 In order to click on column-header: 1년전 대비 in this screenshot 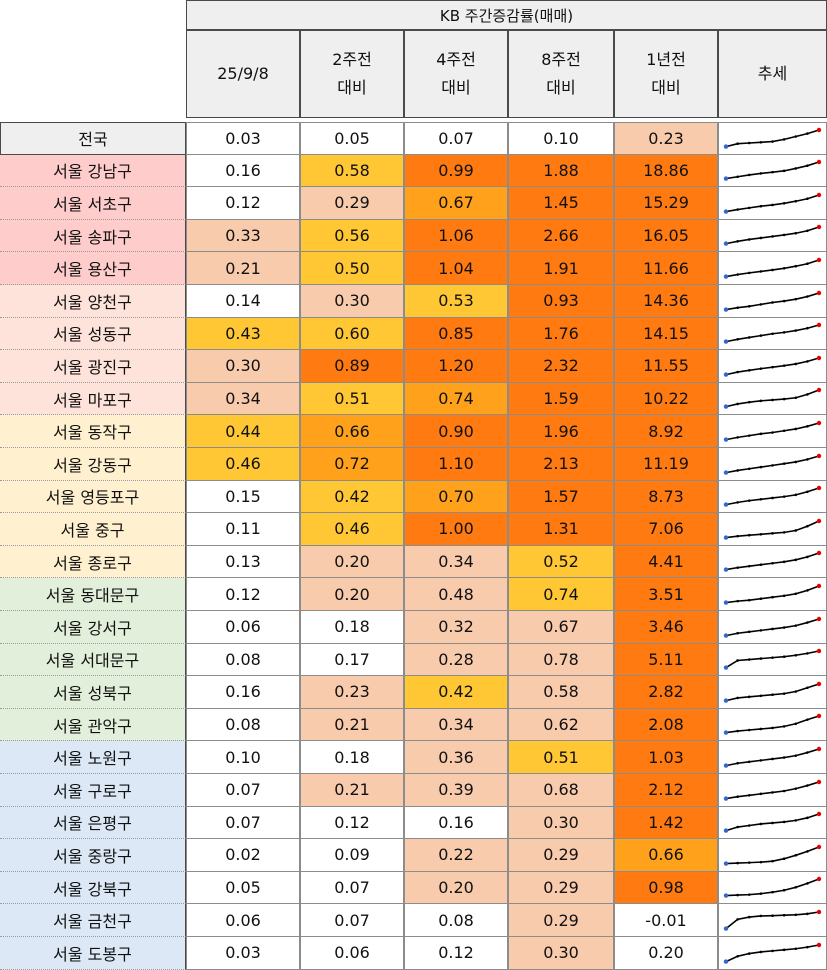, I will do `click(666, 74)`.